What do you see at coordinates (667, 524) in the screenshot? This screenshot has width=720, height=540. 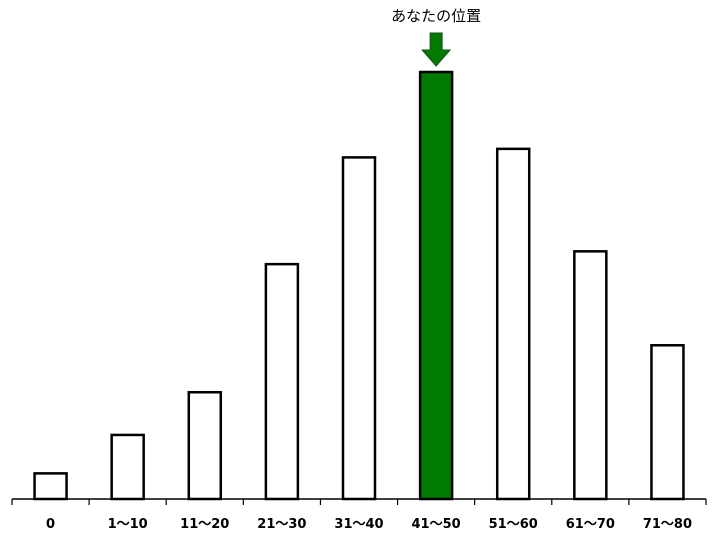 I see `x-tick-label: 71〜80` at bounding box center [667, 524].